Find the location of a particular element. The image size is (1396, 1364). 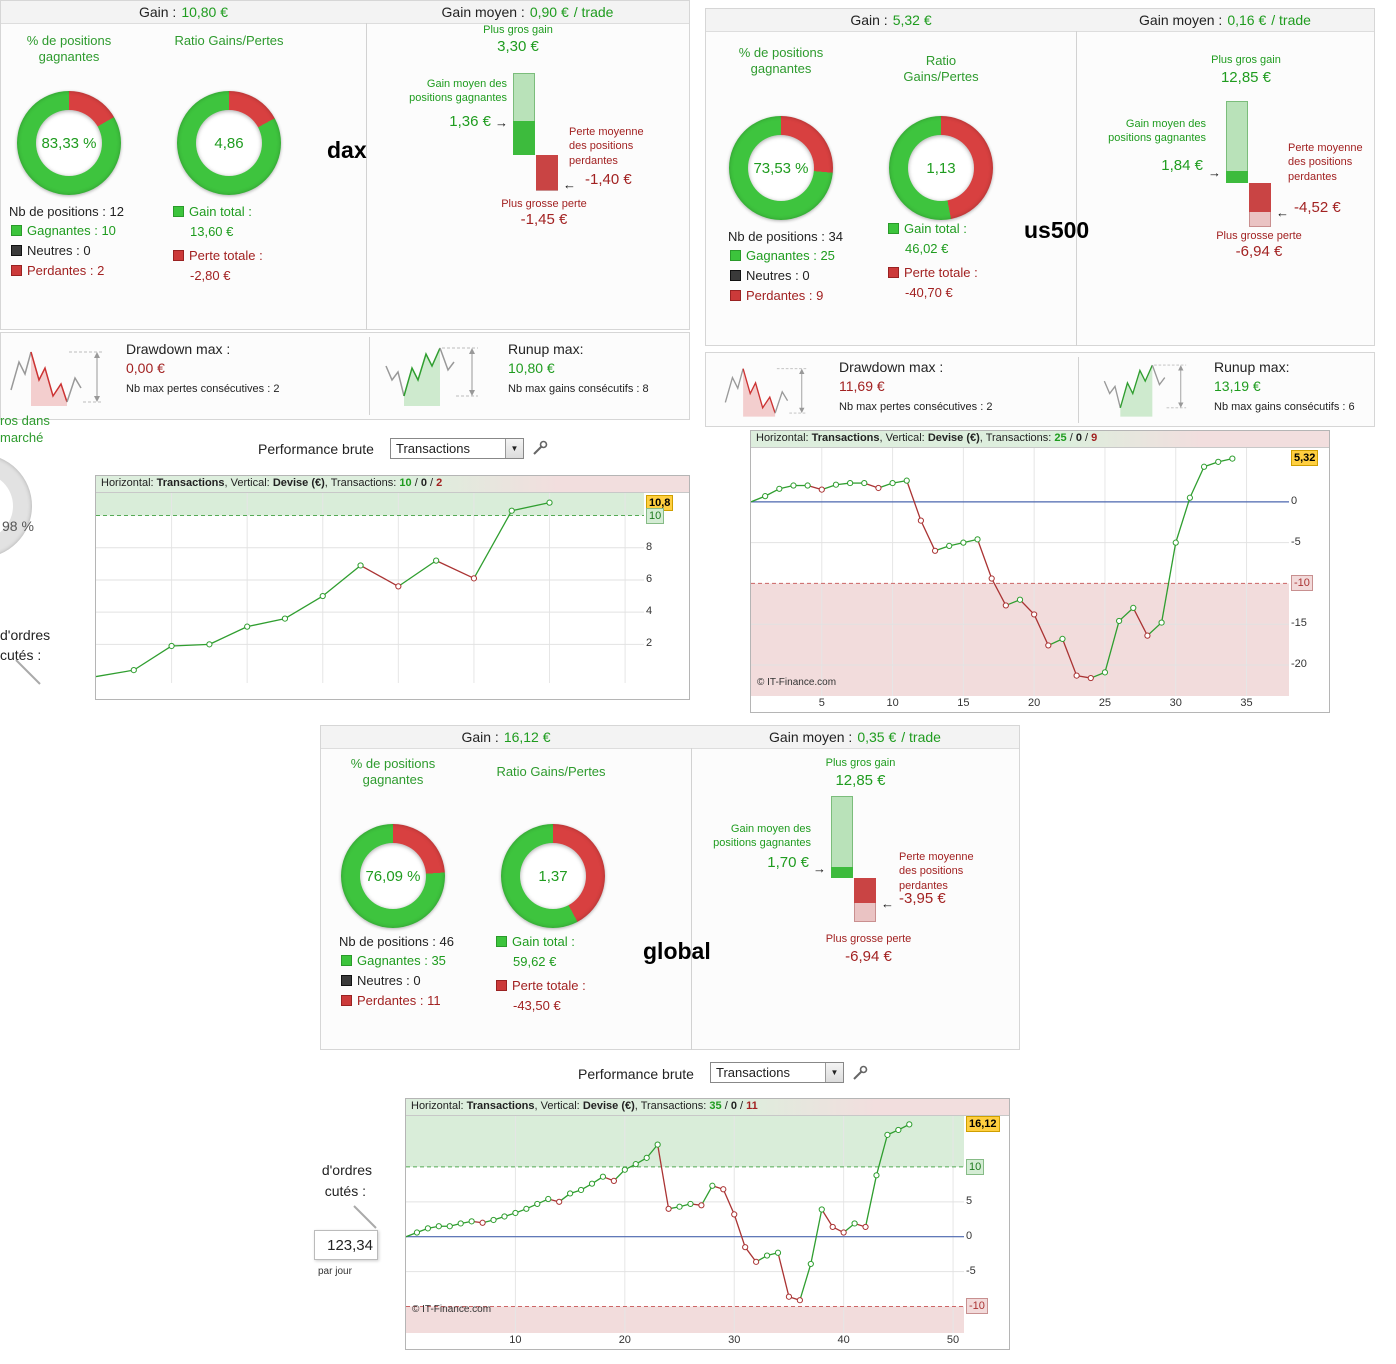

positions-legend: Gagnantes : 25 Neutres : 0 Perdantes : 9 is located at coordinates (782, 278).